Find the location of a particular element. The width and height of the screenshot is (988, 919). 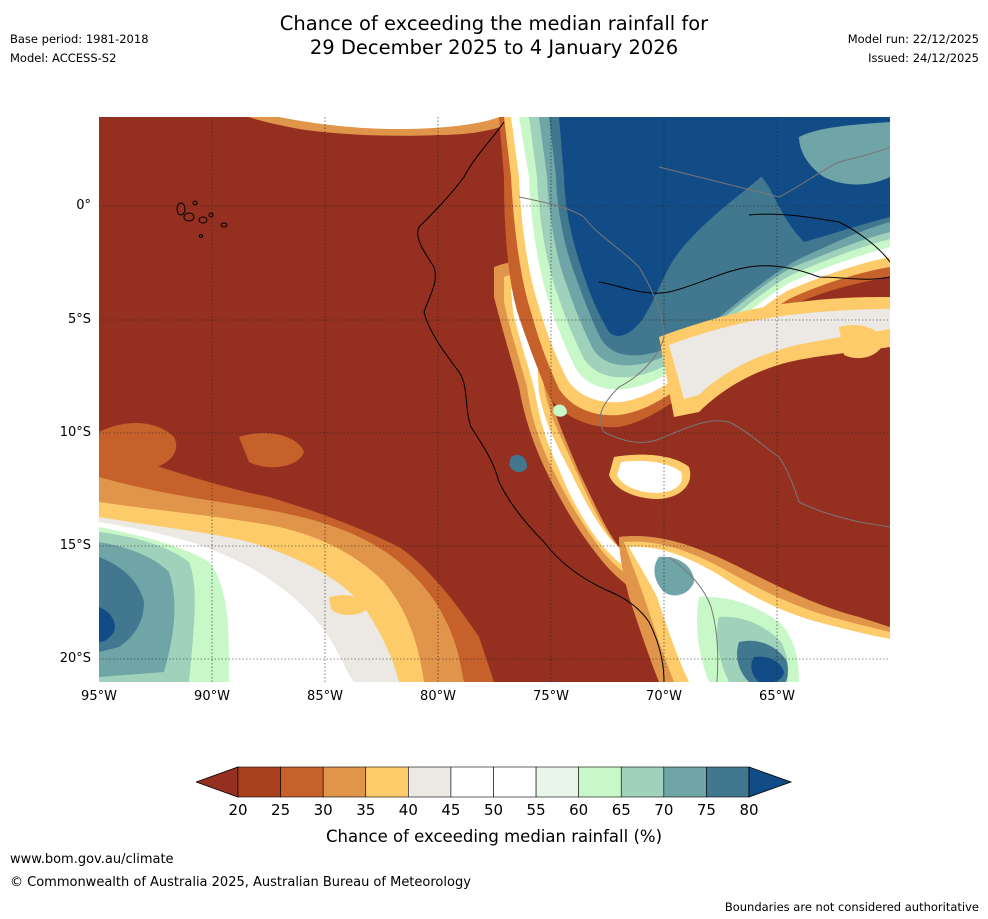

lon-label-90w: 90°W is located at coordinates (212, 696).